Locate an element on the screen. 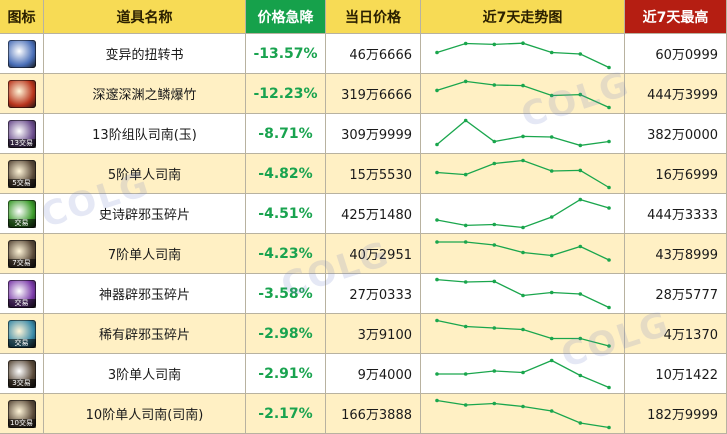 The width and height of the screenshot is (727, 434). item-max: 444万3999 is located at coordinates (676, 94).